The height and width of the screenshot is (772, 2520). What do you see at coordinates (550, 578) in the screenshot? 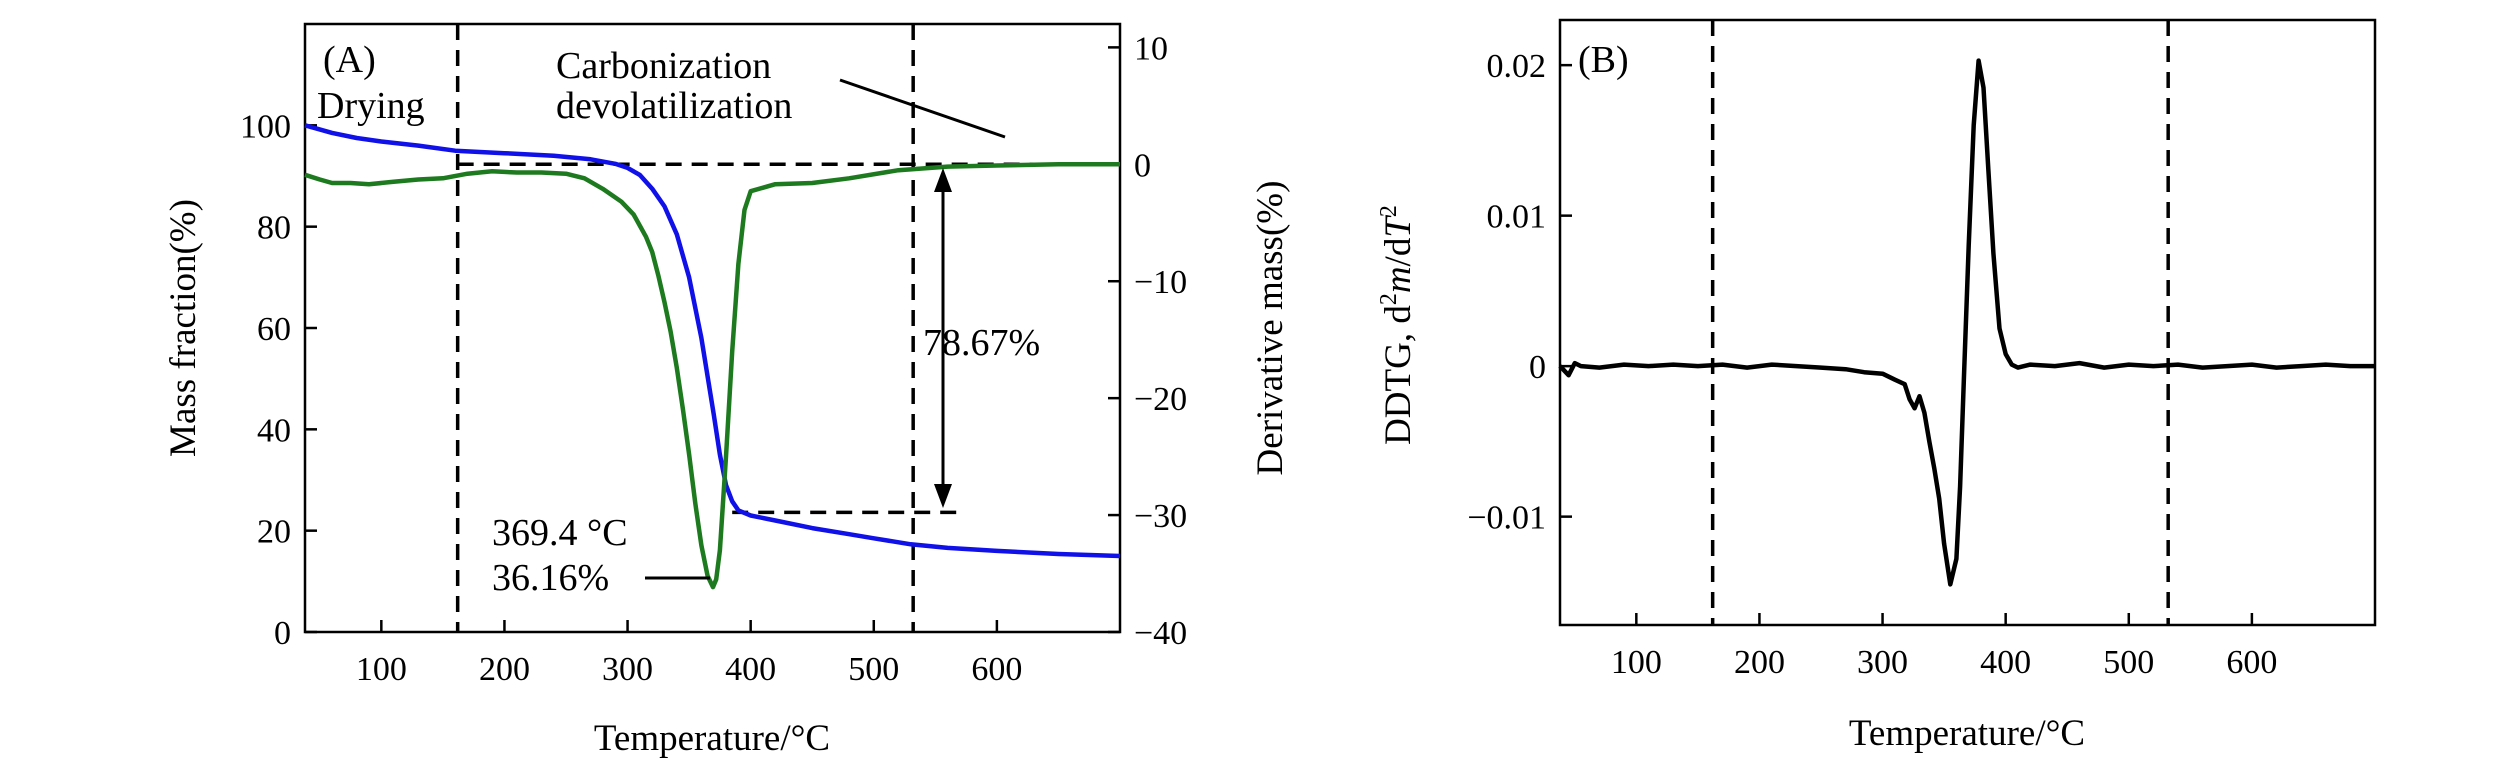
I see `annotation-peak-value: 36.16%` at bounding box center [550, 578].